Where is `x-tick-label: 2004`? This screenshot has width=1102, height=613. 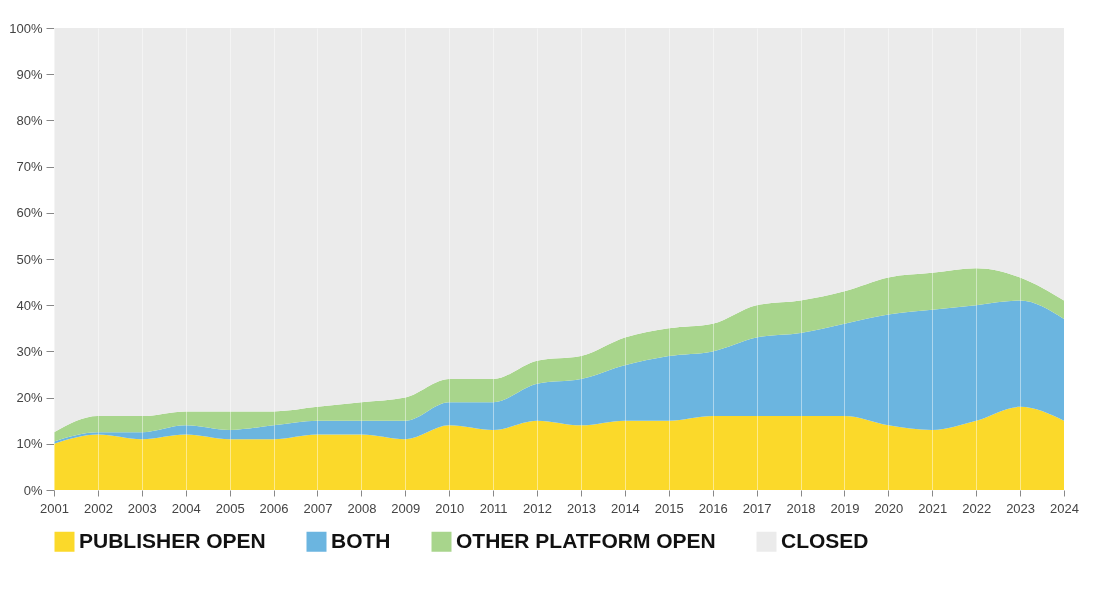 x-tick-label: 2004 is located at coordinates (186, 508).